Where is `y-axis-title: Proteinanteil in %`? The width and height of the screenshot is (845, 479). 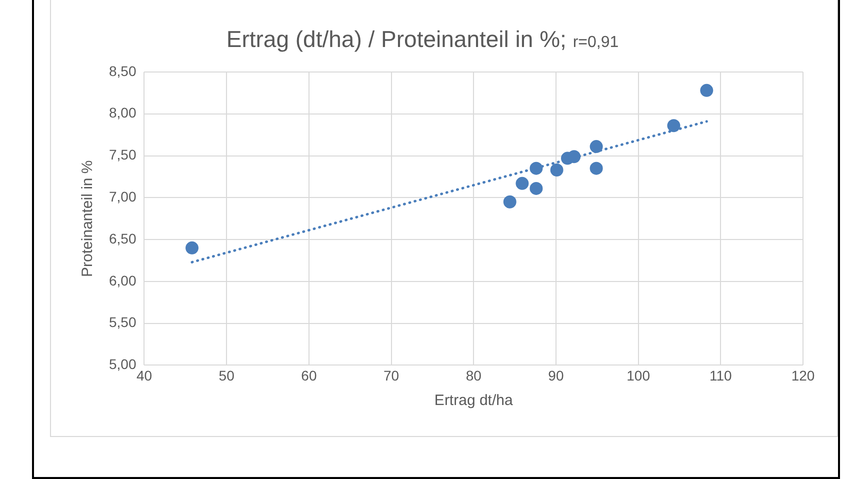
y-axis-title: Proteinanteil in % is located at coordinates (87, 218).